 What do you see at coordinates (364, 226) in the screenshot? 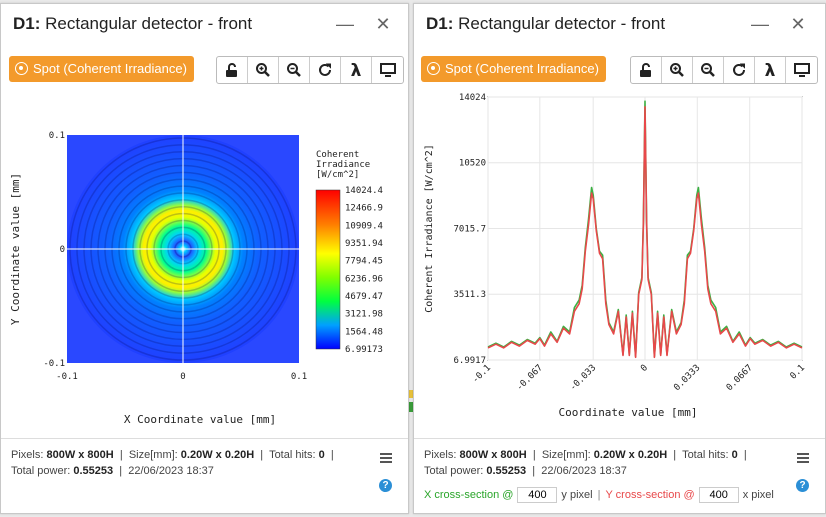
I see `colorbar-tick-label: 10909.4` at bounding box center [364, 226].